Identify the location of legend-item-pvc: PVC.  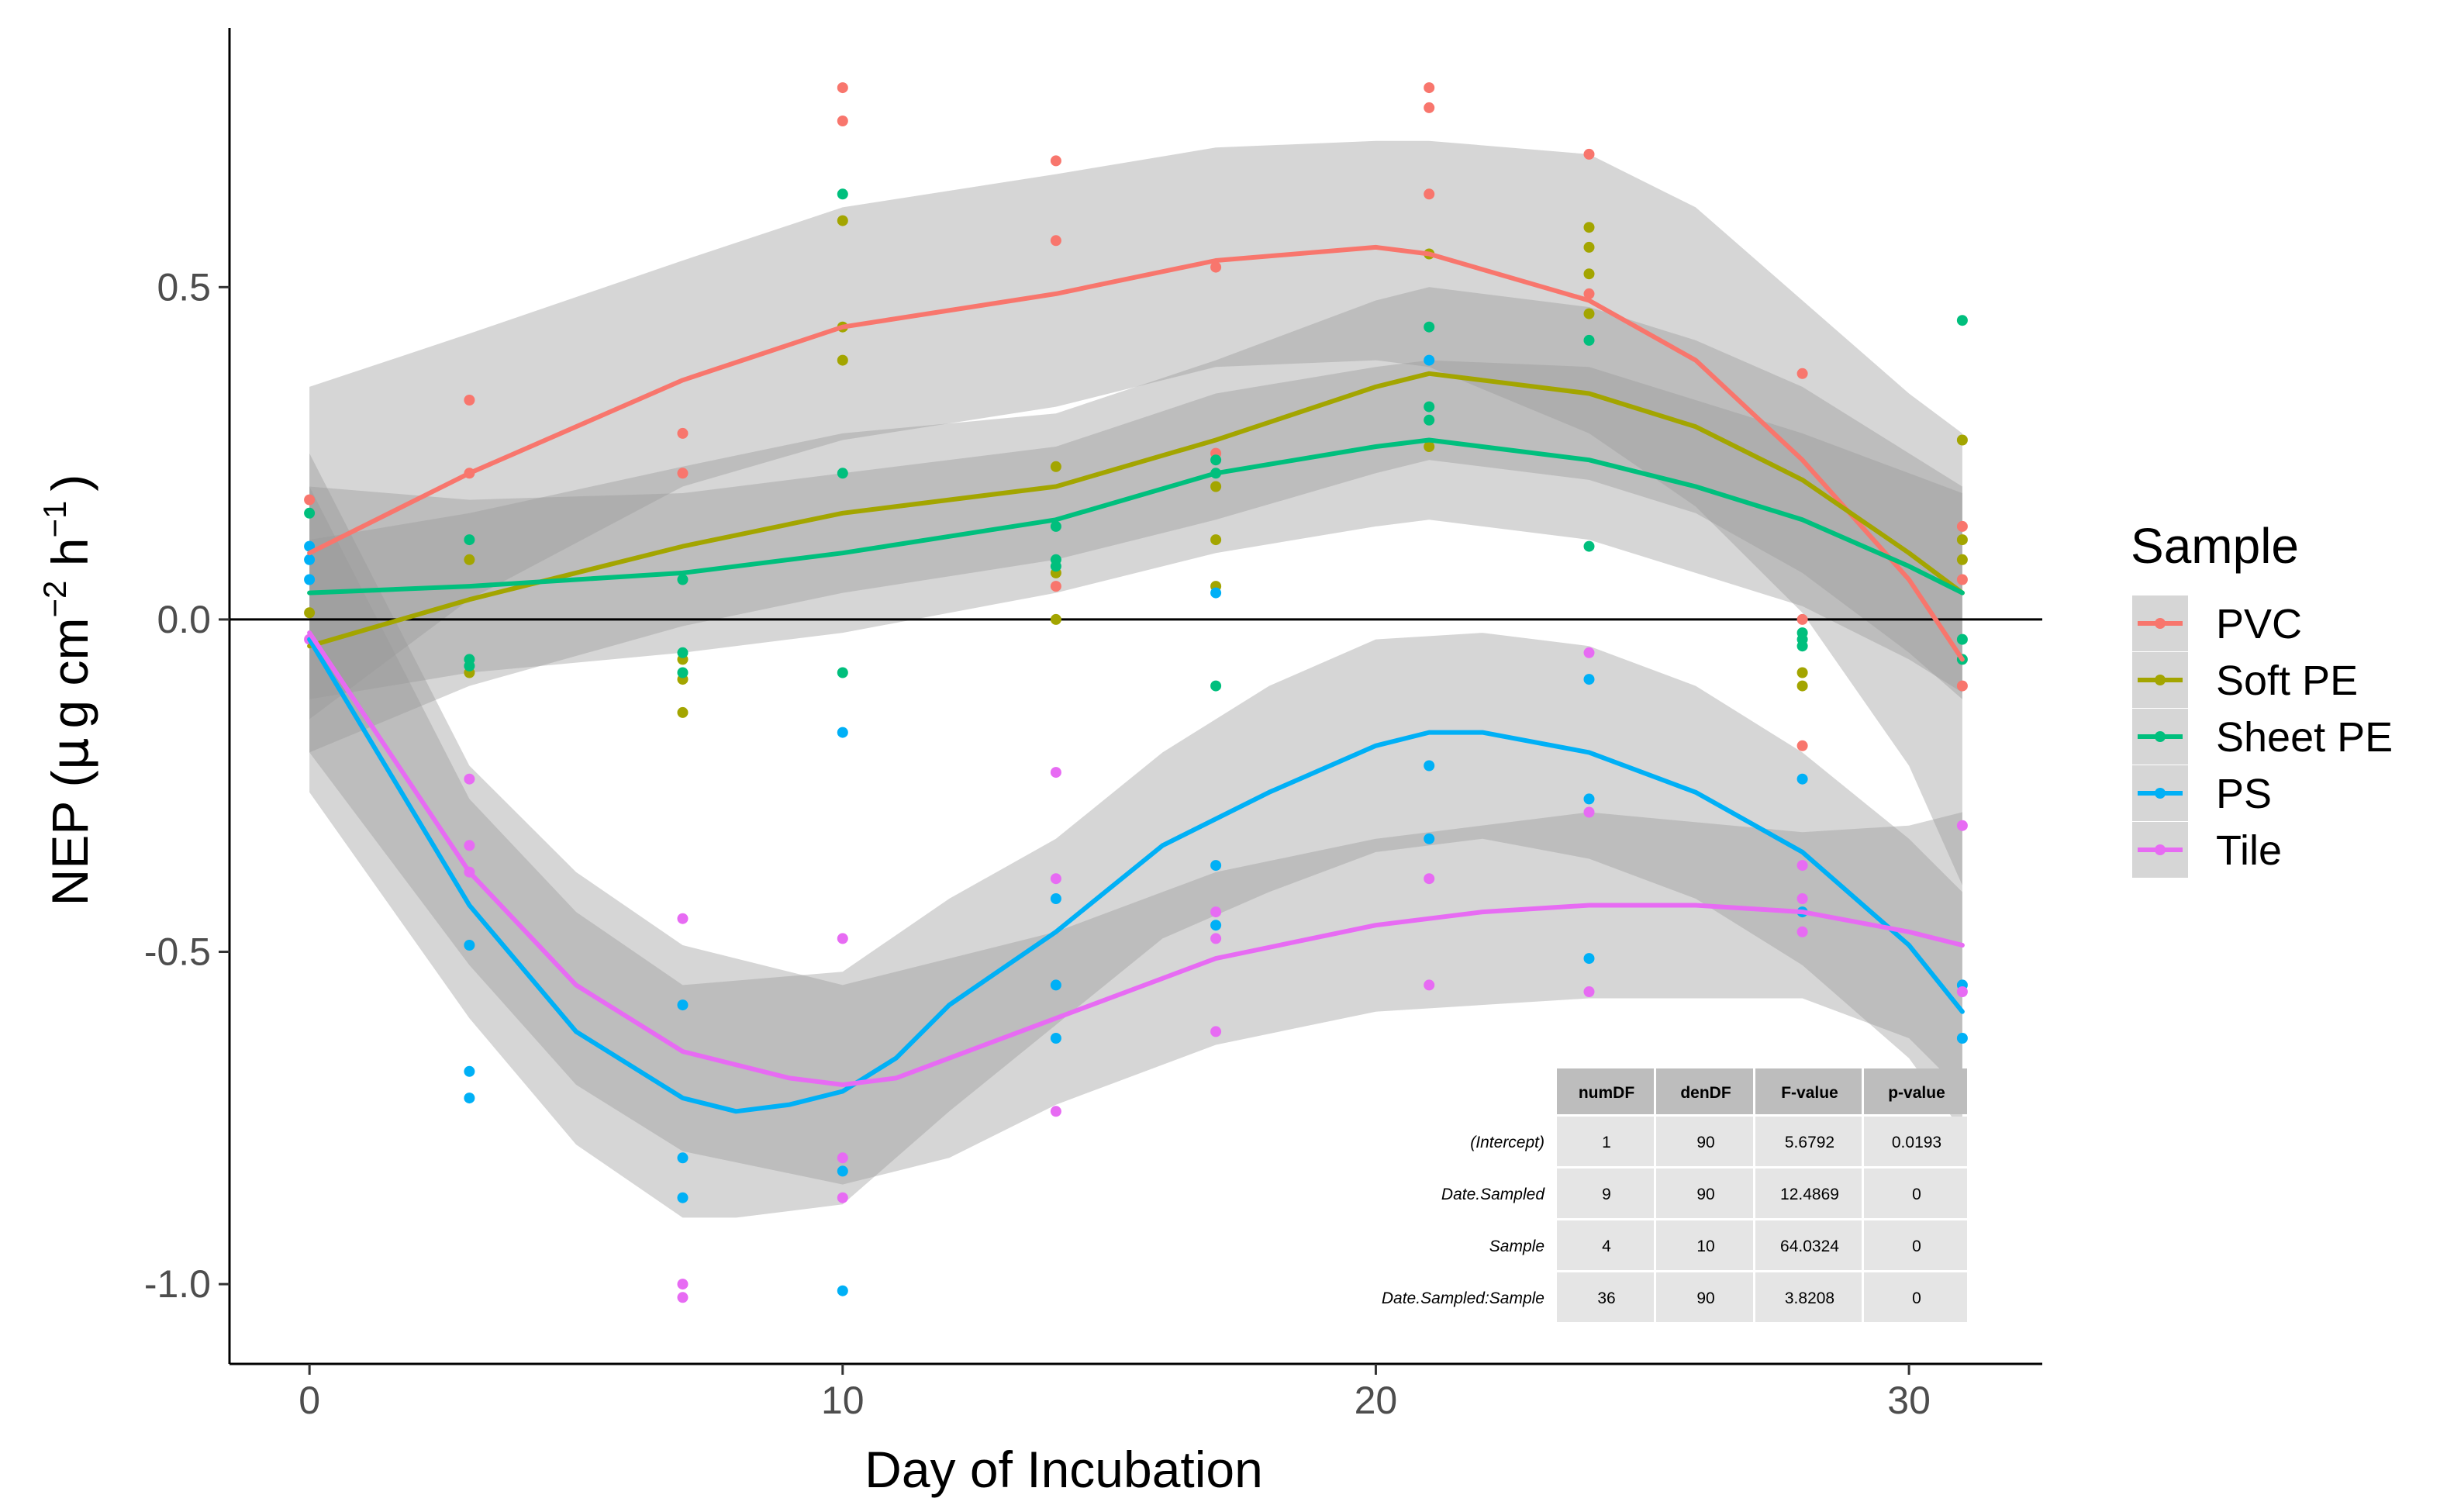
(2217, 623).